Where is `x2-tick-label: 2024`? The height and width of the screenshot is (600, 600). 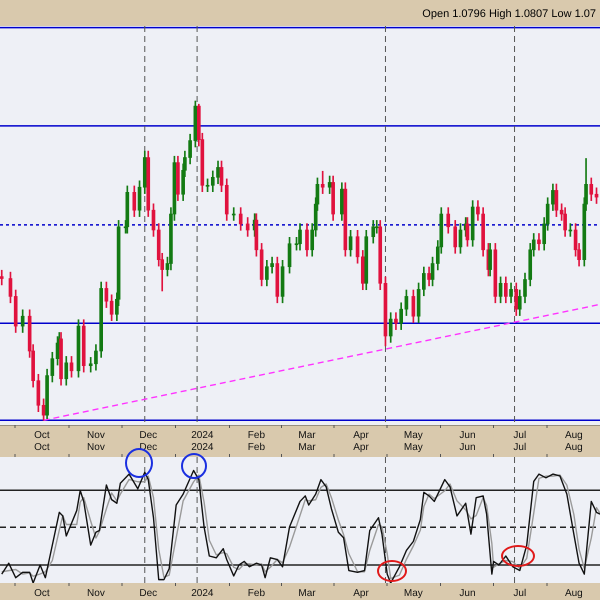
x2-tick-label: 2024 is located at coordinates (202, 447).